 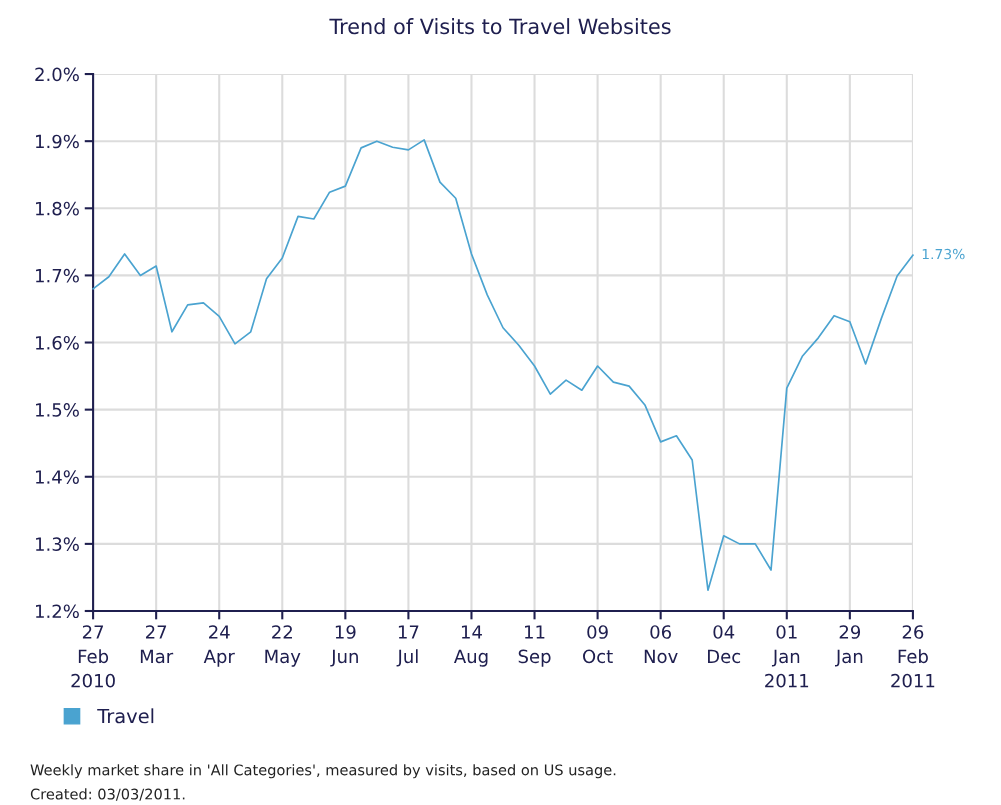 I want to click on x-tick-label: 06 Nov, so click(x=661, y=644).